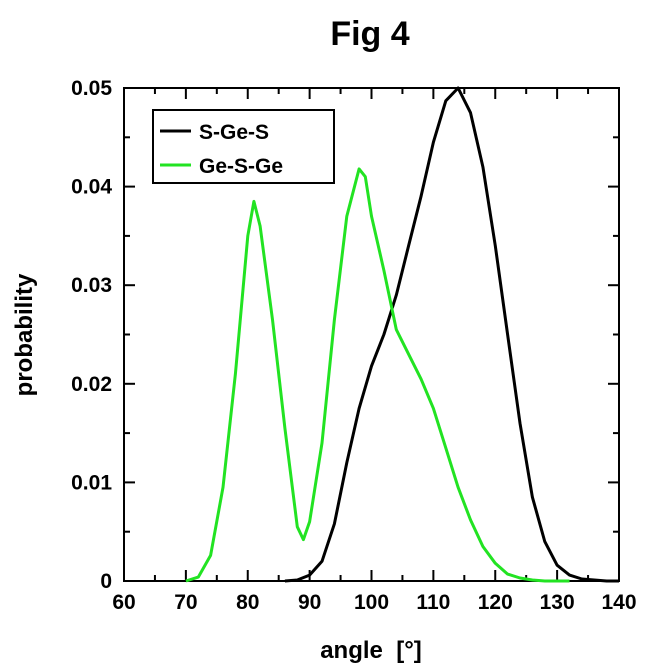 The width and height of the screenshot is (647, 667). Describe the element at coordinates (185, 602) in the screenshot. I see `x-tick-label: 70` at that location.